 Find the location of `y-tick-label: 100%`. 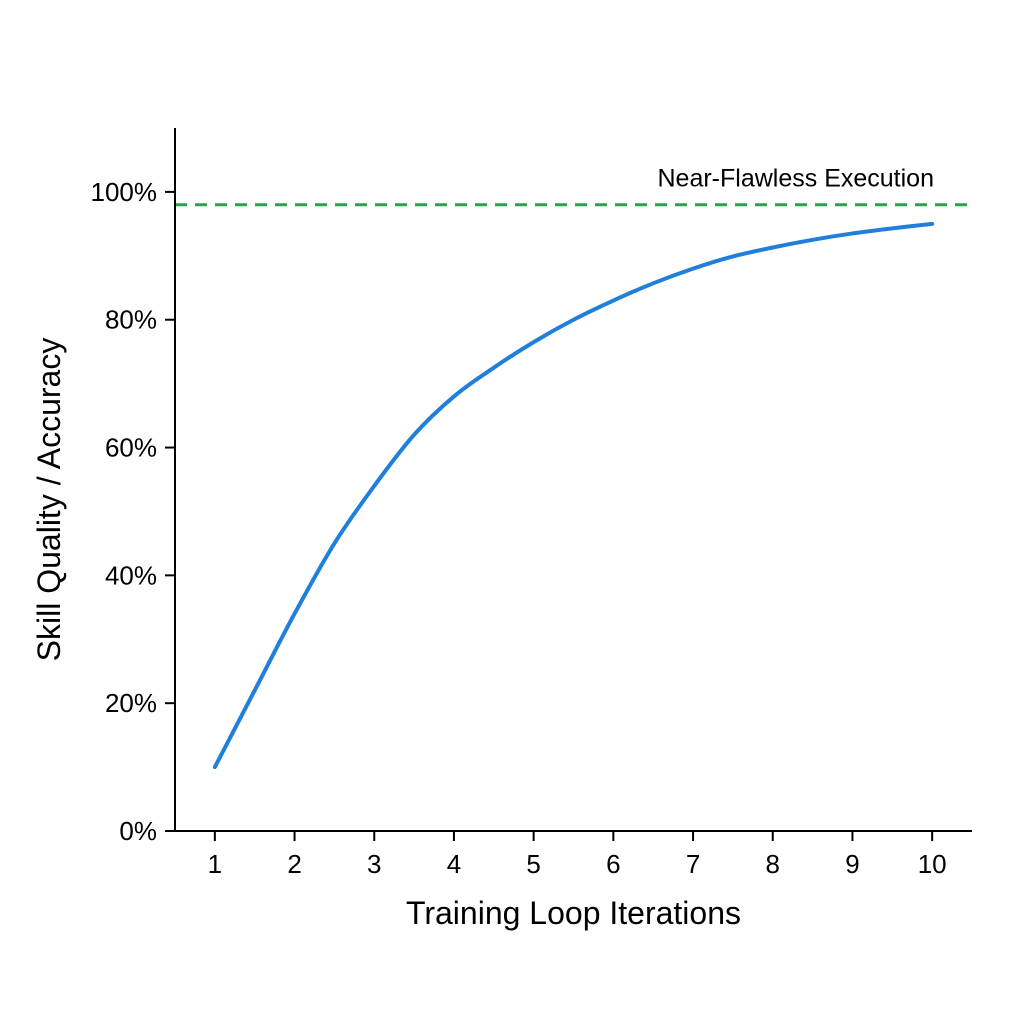

y-tick-label: 100% is located at coordinates (124, 192).